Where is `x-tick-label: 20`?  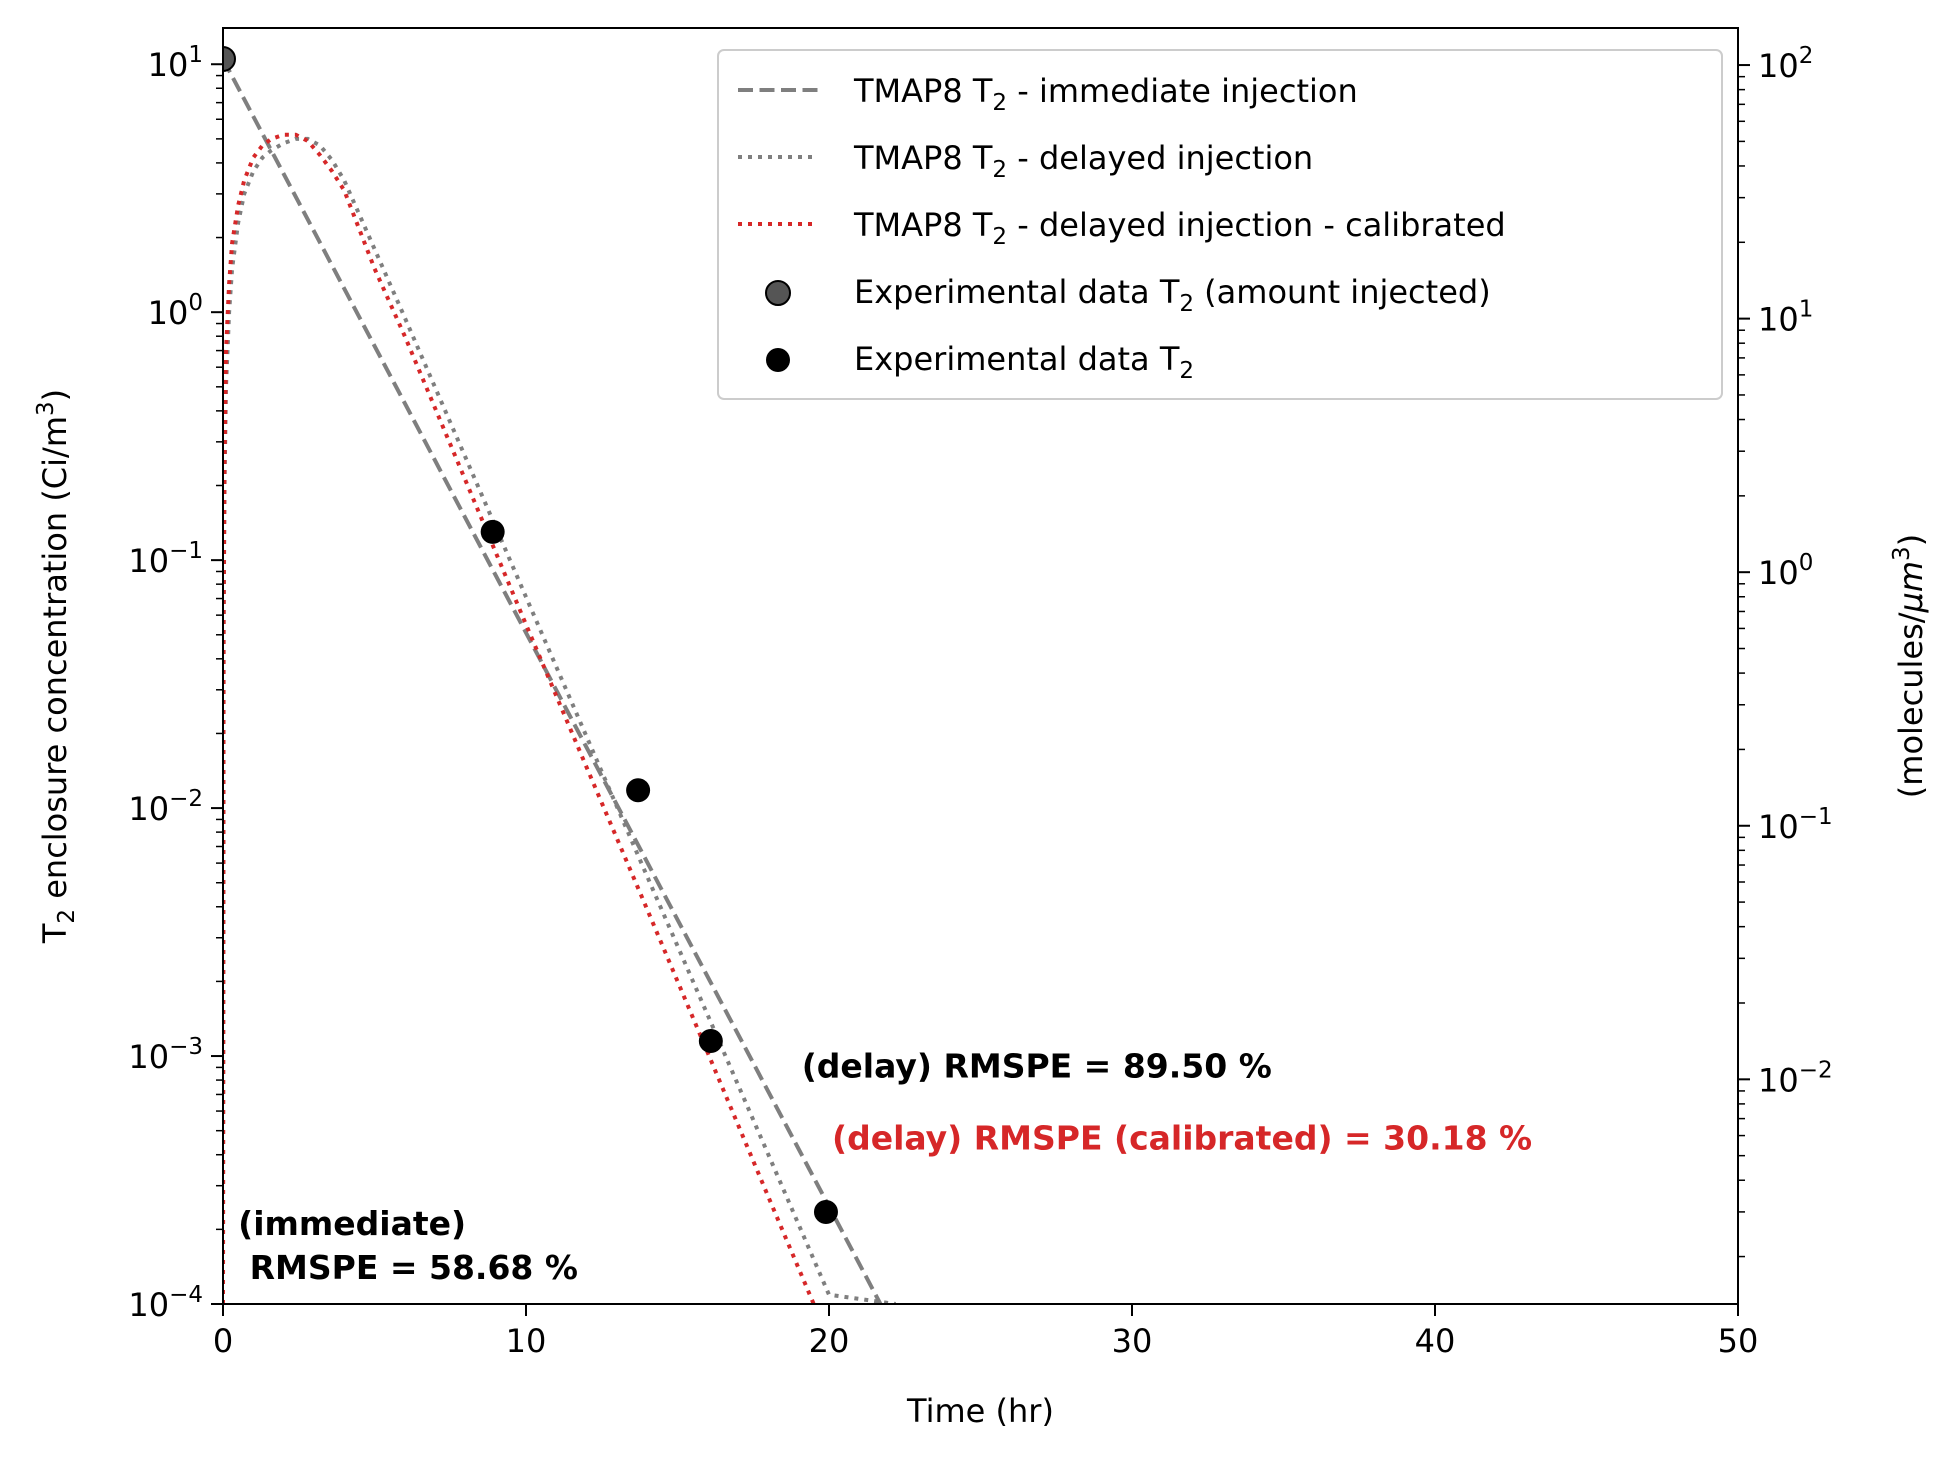
x-tick-label: 20 is located at coordinates (829, 1341).